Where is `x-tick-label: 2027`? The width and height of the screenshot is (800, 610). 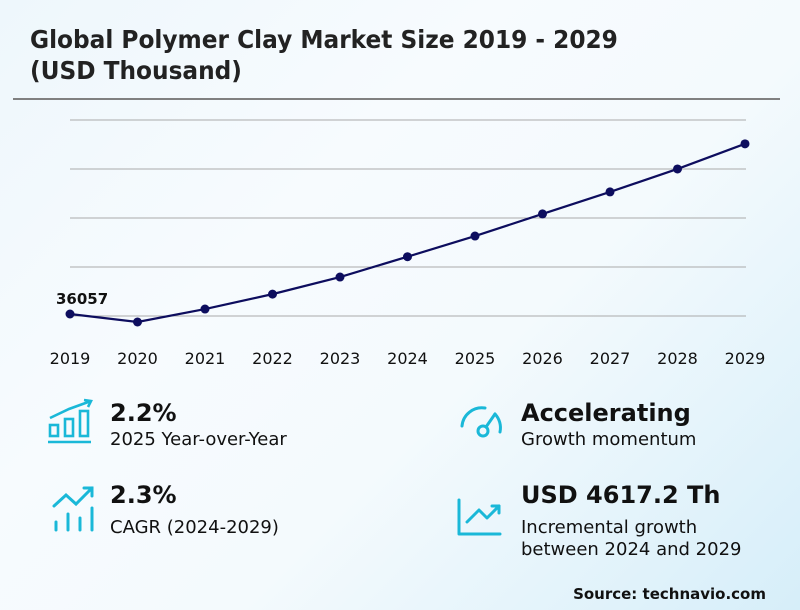
x-tick-label: 2027 is located at coordinates (610, 358).